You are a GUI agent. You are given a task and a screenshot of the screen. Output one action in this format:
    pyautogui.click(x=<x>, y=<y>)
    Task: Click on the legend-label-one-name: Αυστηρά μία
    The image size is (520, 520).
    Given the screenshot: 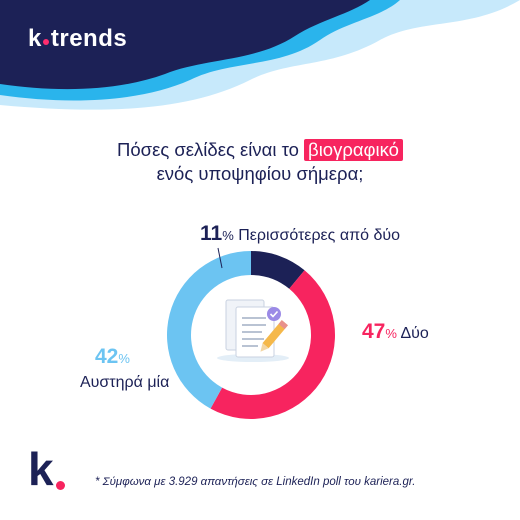 What is the action you would take?
    pyautogui.click(x=125, y=382)
    